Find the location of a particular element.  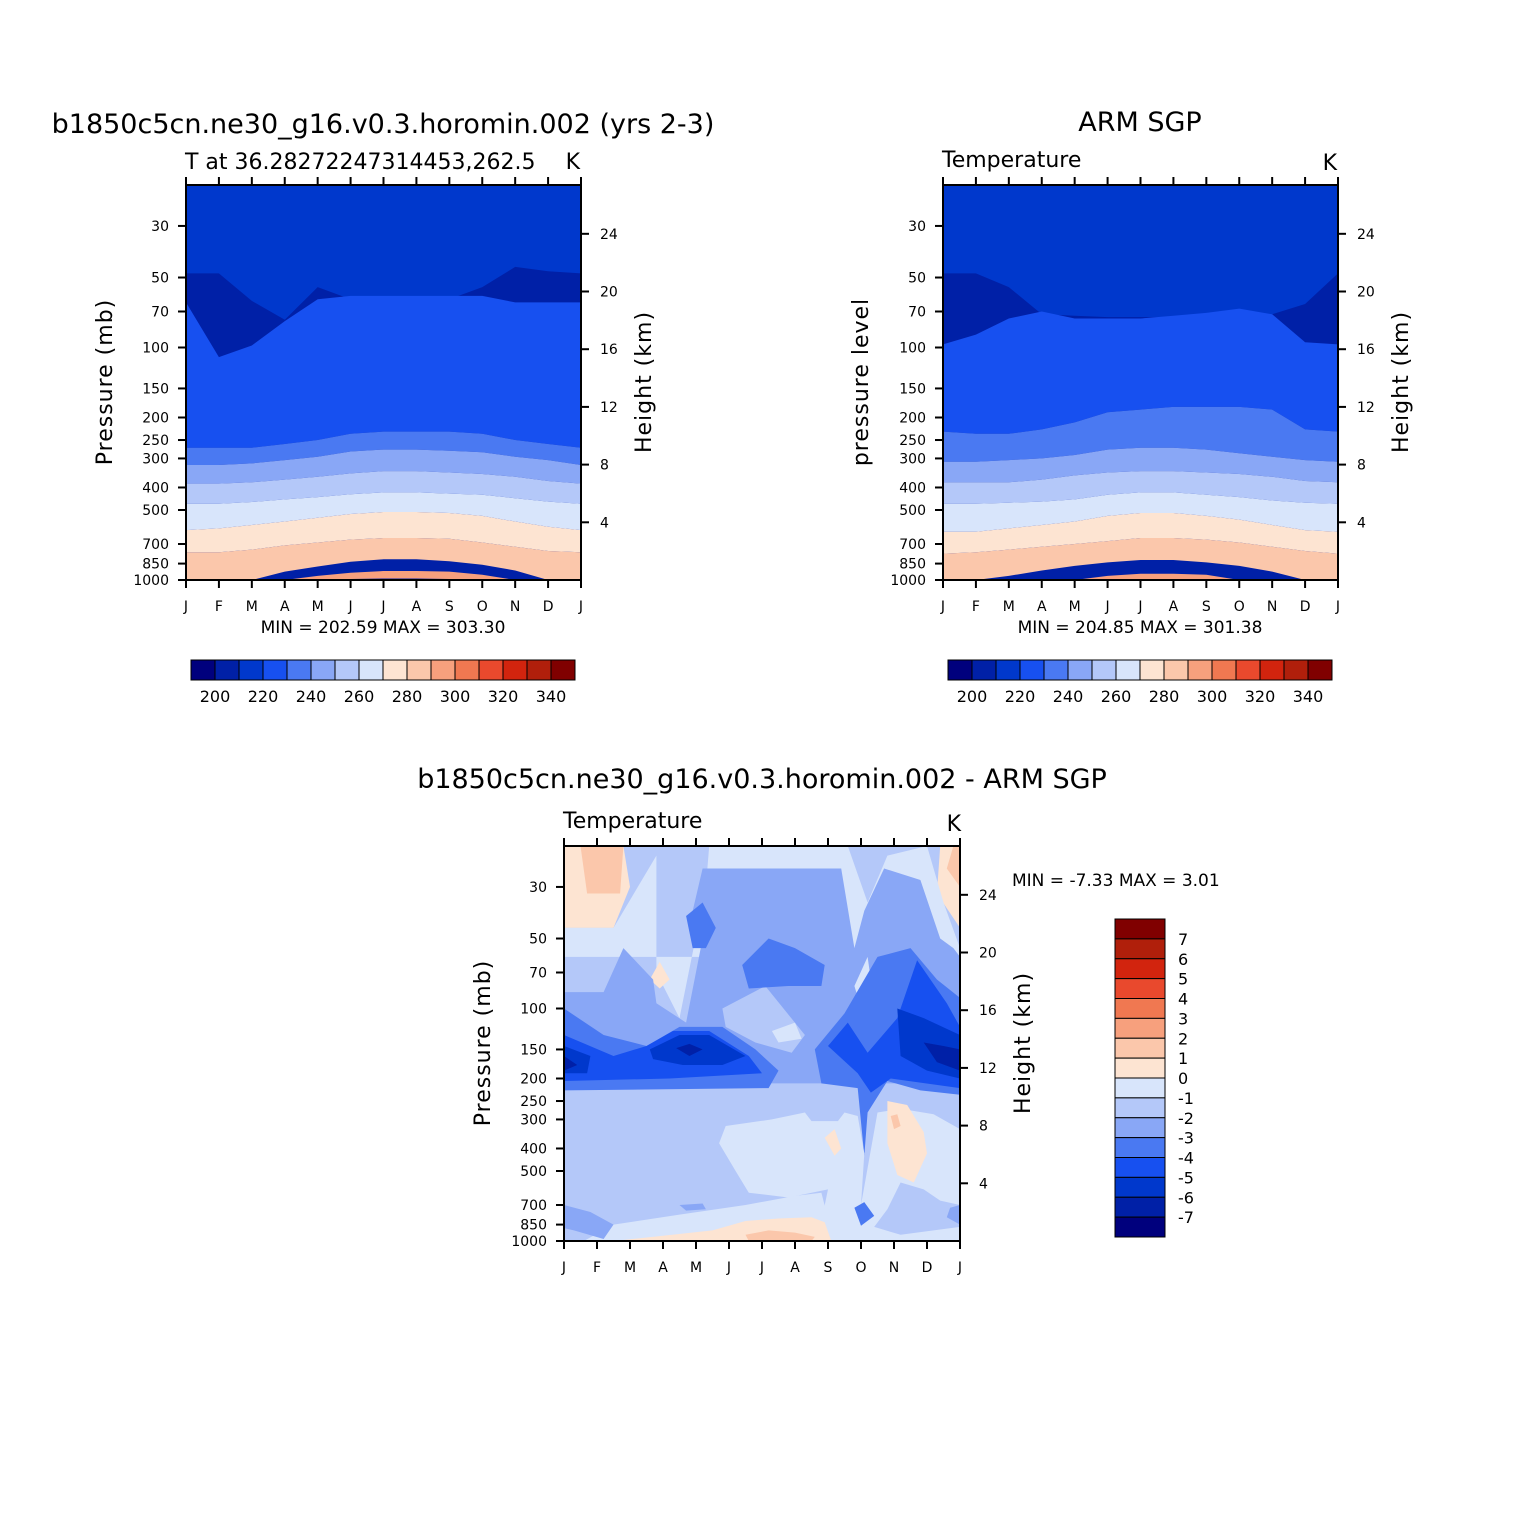

diff-xtick-label-0: J is located at coordinates (563, 1268).